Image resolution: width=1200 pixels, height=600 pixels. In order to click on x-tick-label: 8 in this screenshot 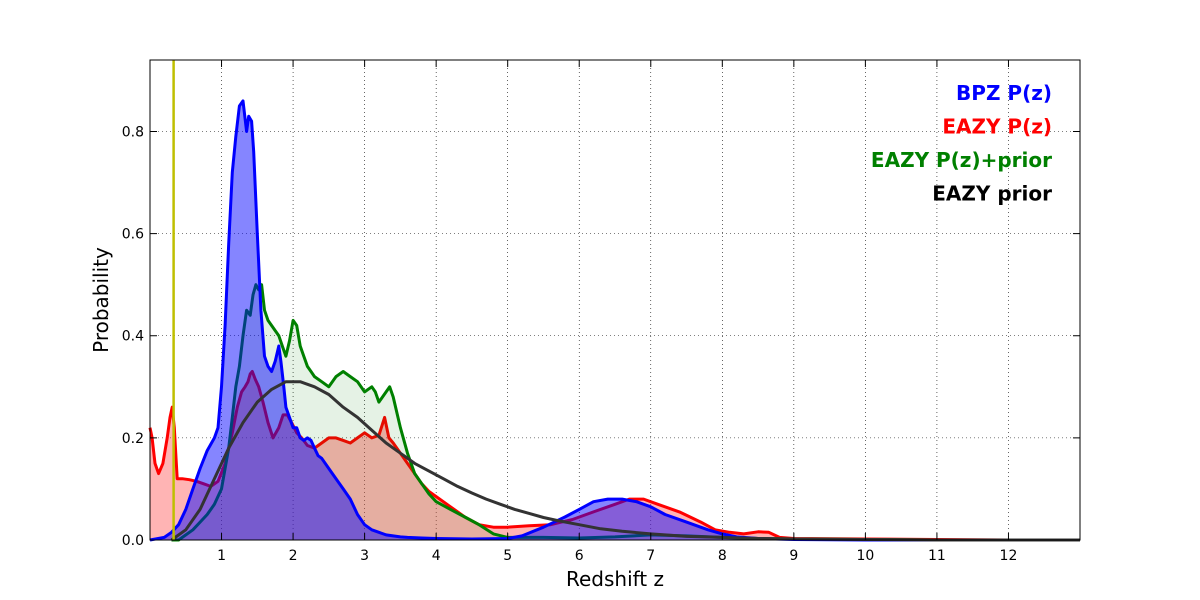, I will do `click(722, 556)`.